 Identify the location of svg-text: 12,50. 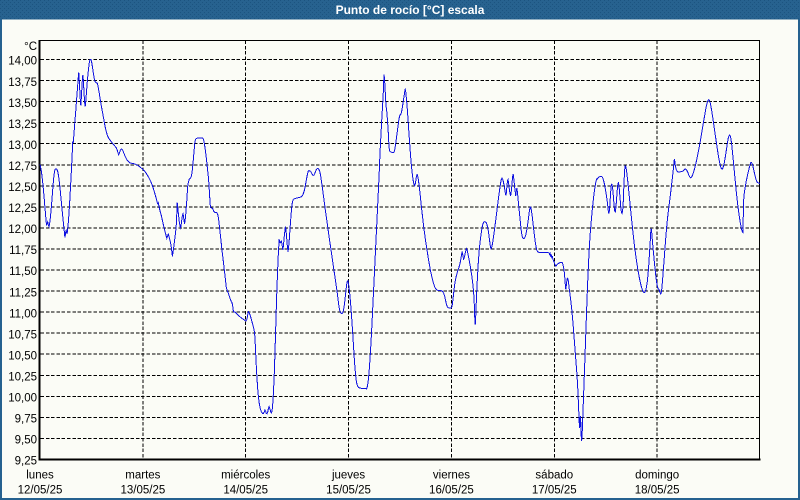
(22, 188).